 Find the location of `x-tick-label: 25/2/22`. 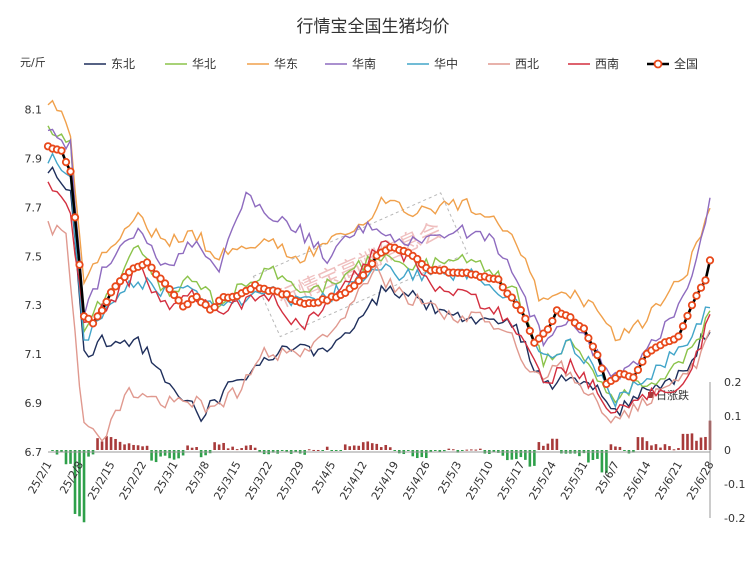

x-tick-label: 25/2/22 is located at coordinates (133, 480).